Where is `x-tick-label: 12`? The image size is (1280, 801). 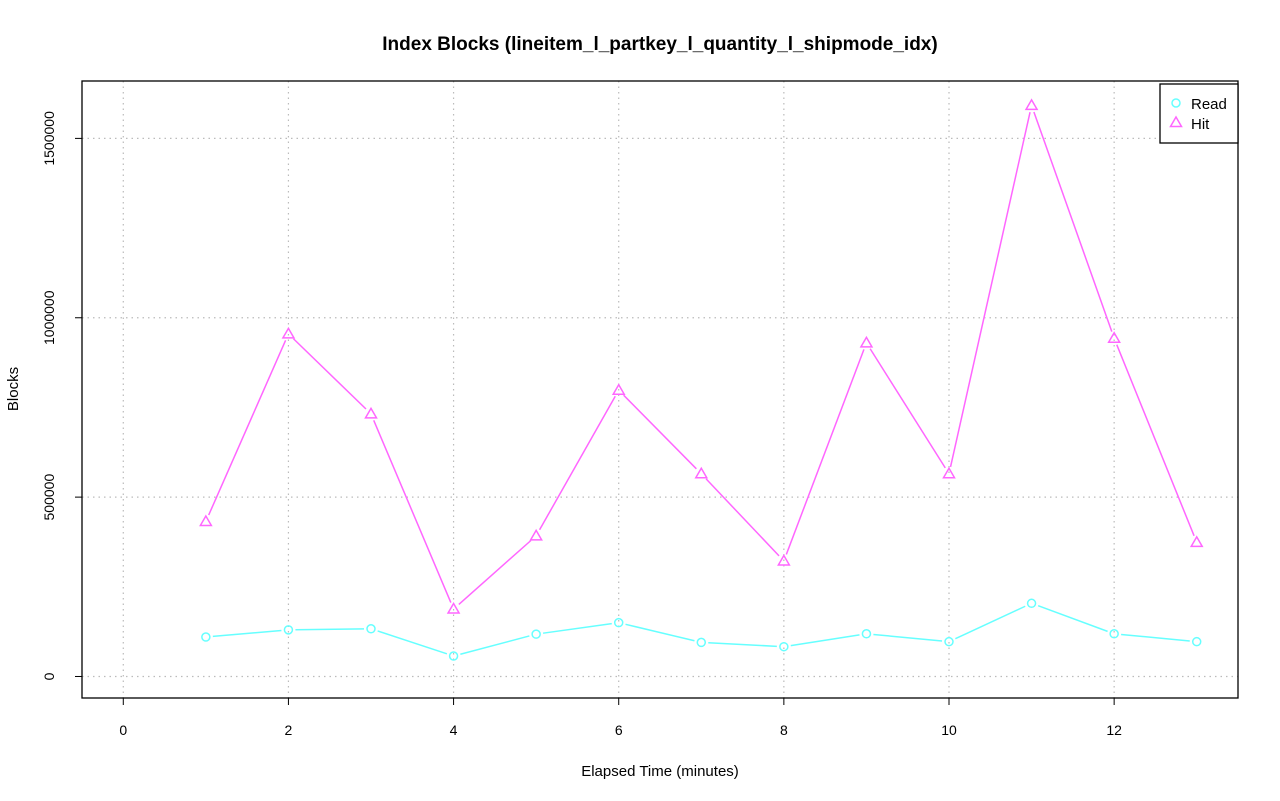 x-tick-label: 12 is located at coordinates (1114, 730).